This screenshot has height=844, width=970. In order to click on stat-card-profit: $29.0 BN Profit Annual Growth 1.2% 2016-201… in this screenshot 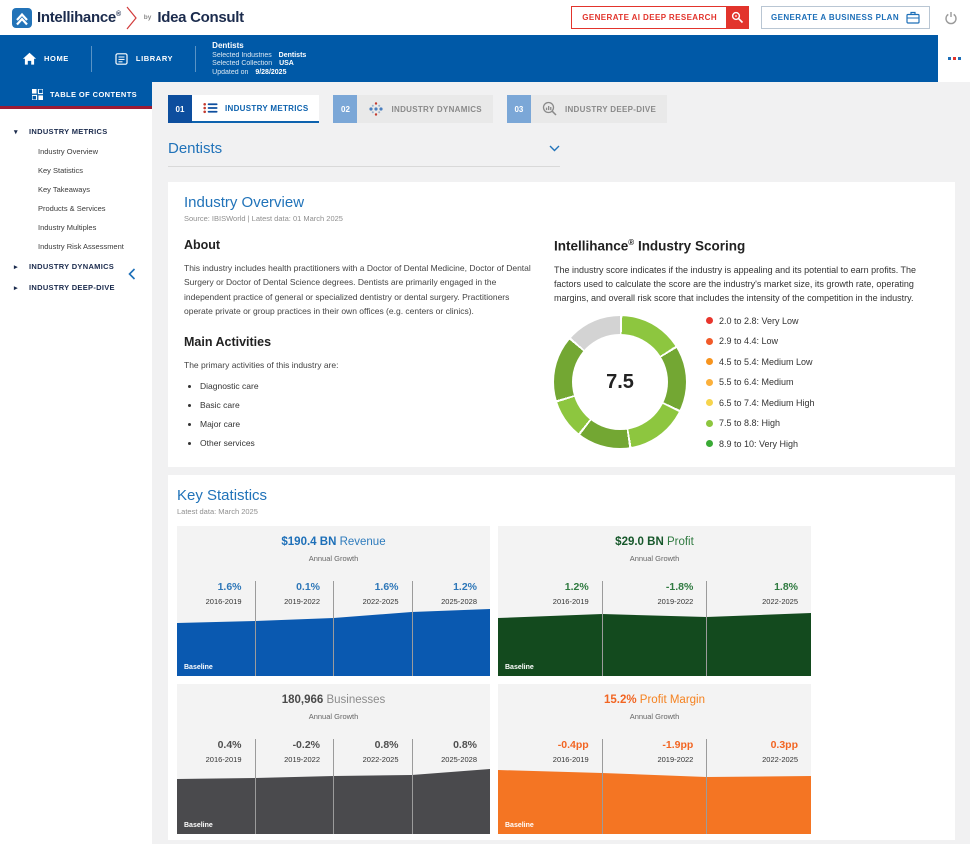, I will do `click(654, 601)`.